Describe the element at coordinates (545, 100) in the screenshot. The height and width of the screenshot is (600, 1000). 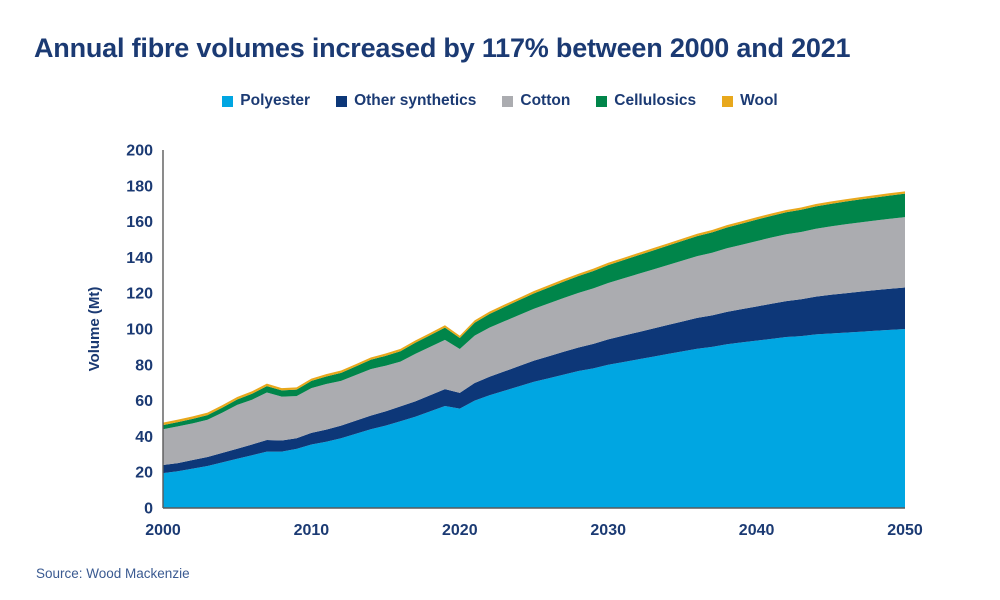
I see `legend-label: Cotton` at that location.